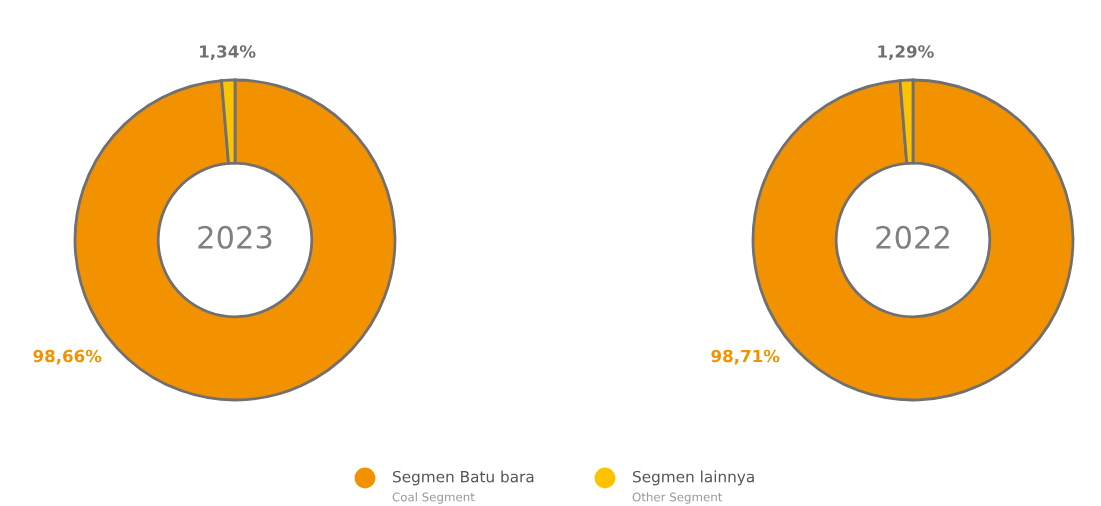 The image size is (1101, 506). Describe the element at coordinates (235, 237) in the screenshot. I see `text: 2023` at that location.